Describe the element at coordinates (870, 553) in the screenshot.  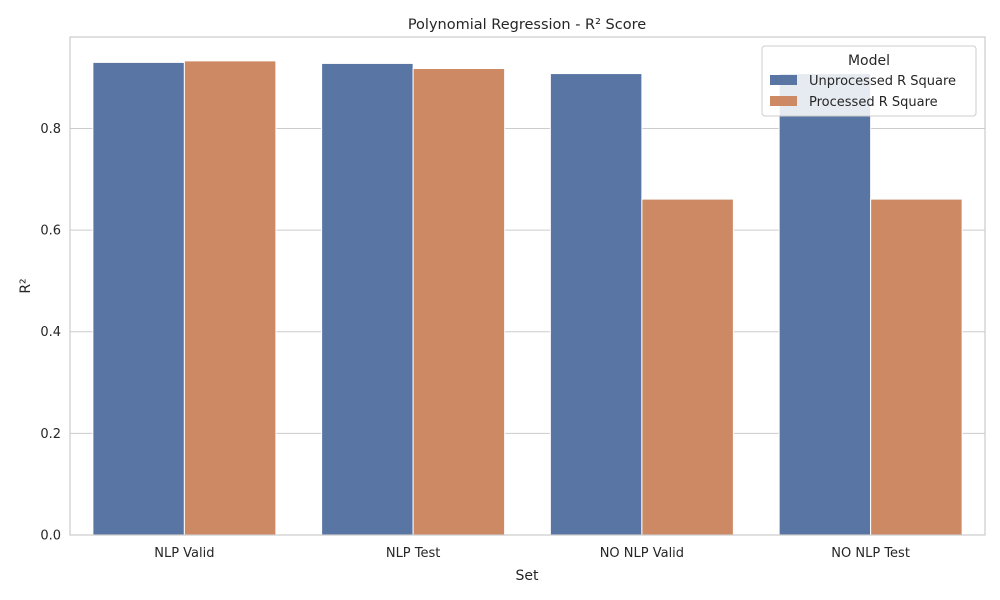
I see `x-tick-label: NO NLP Test` at that location.